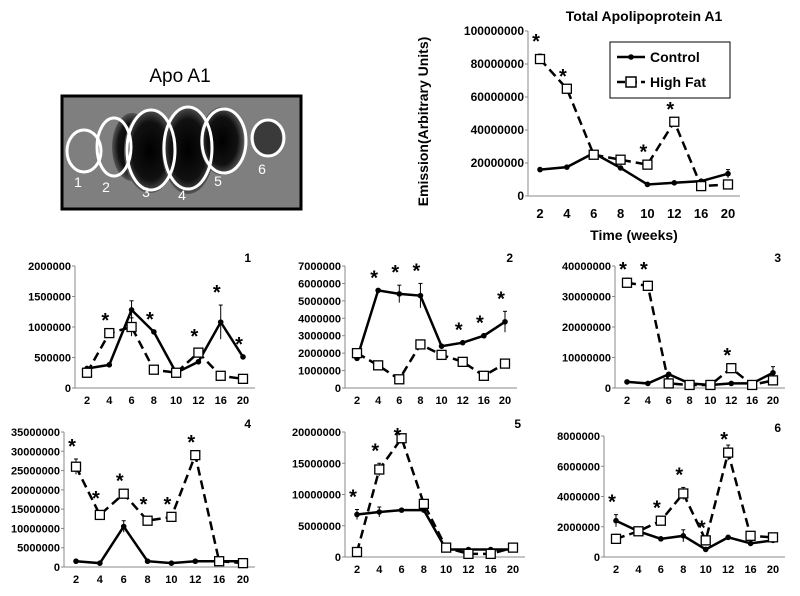 The image size is (800, 596). What do you see at coordinates (430, 323) in the screenshot?
I see `series-line-control` at bounding box center [430, 323].